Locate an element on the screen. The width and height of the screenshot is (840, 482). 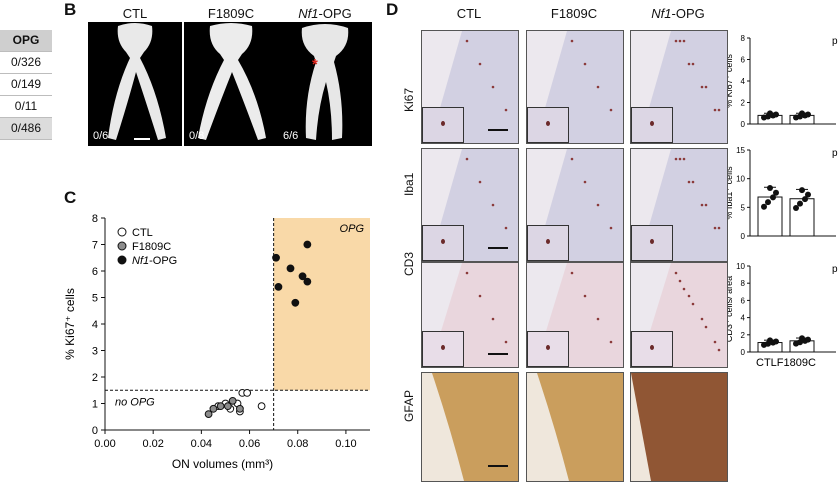
panel-d-col-title: CTL is located at coordinates (469, 13).